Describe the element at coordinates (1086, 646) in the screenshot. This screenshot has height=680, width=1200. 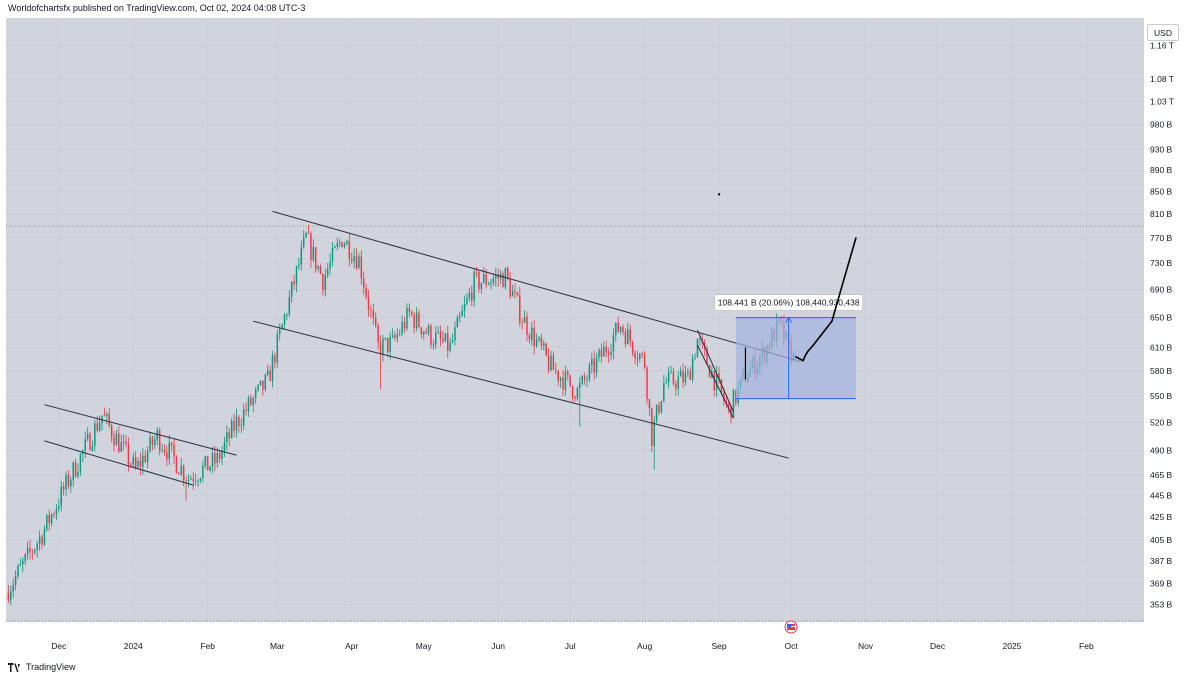
I see `x-tick-label: Feb` at that location.